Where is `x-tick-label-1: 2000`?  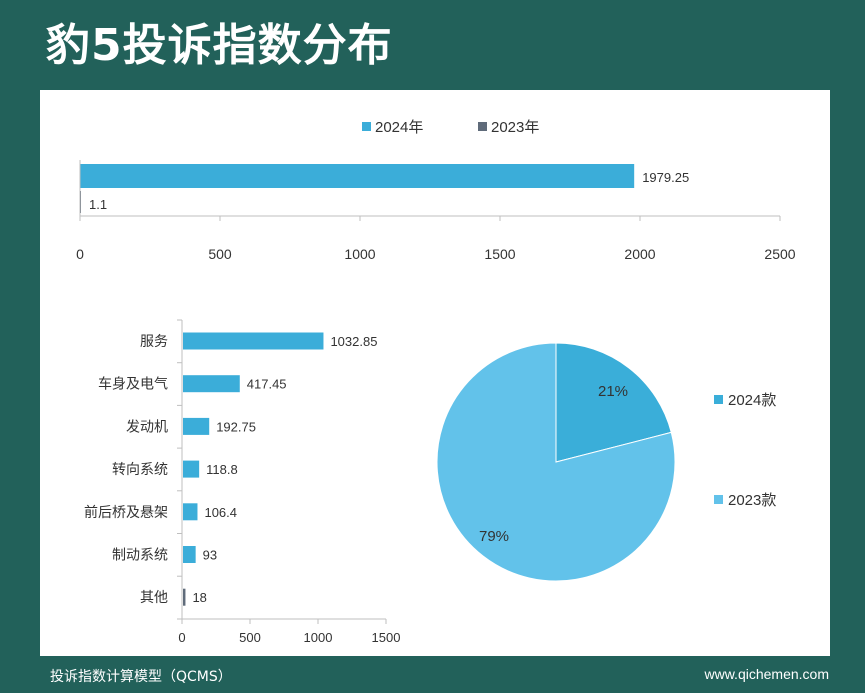
x-tick-label-1: 2000 is located at coordinates (639, 254).